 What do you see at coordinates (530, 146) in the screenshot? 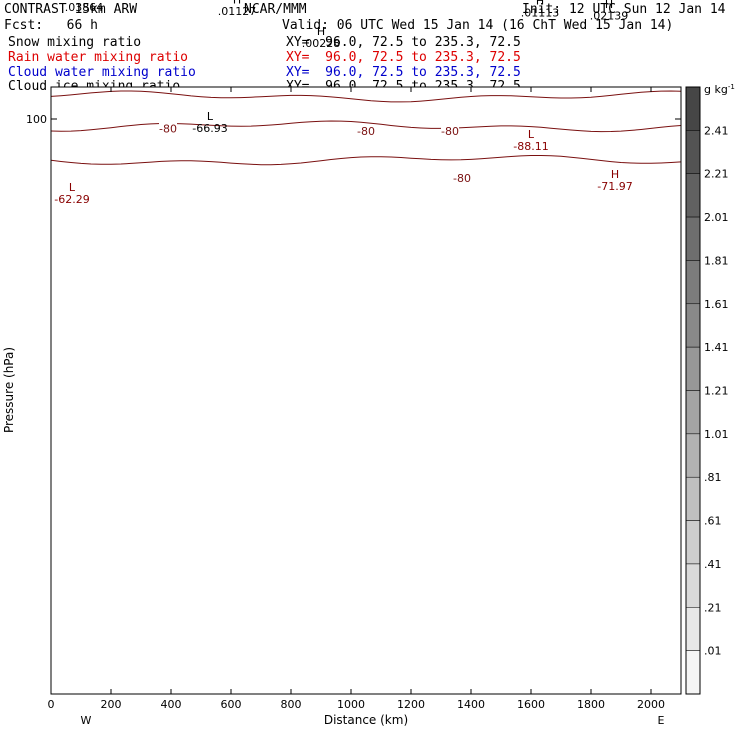
I see `extremum-value: -88.11` at bounding box center [530, 146].